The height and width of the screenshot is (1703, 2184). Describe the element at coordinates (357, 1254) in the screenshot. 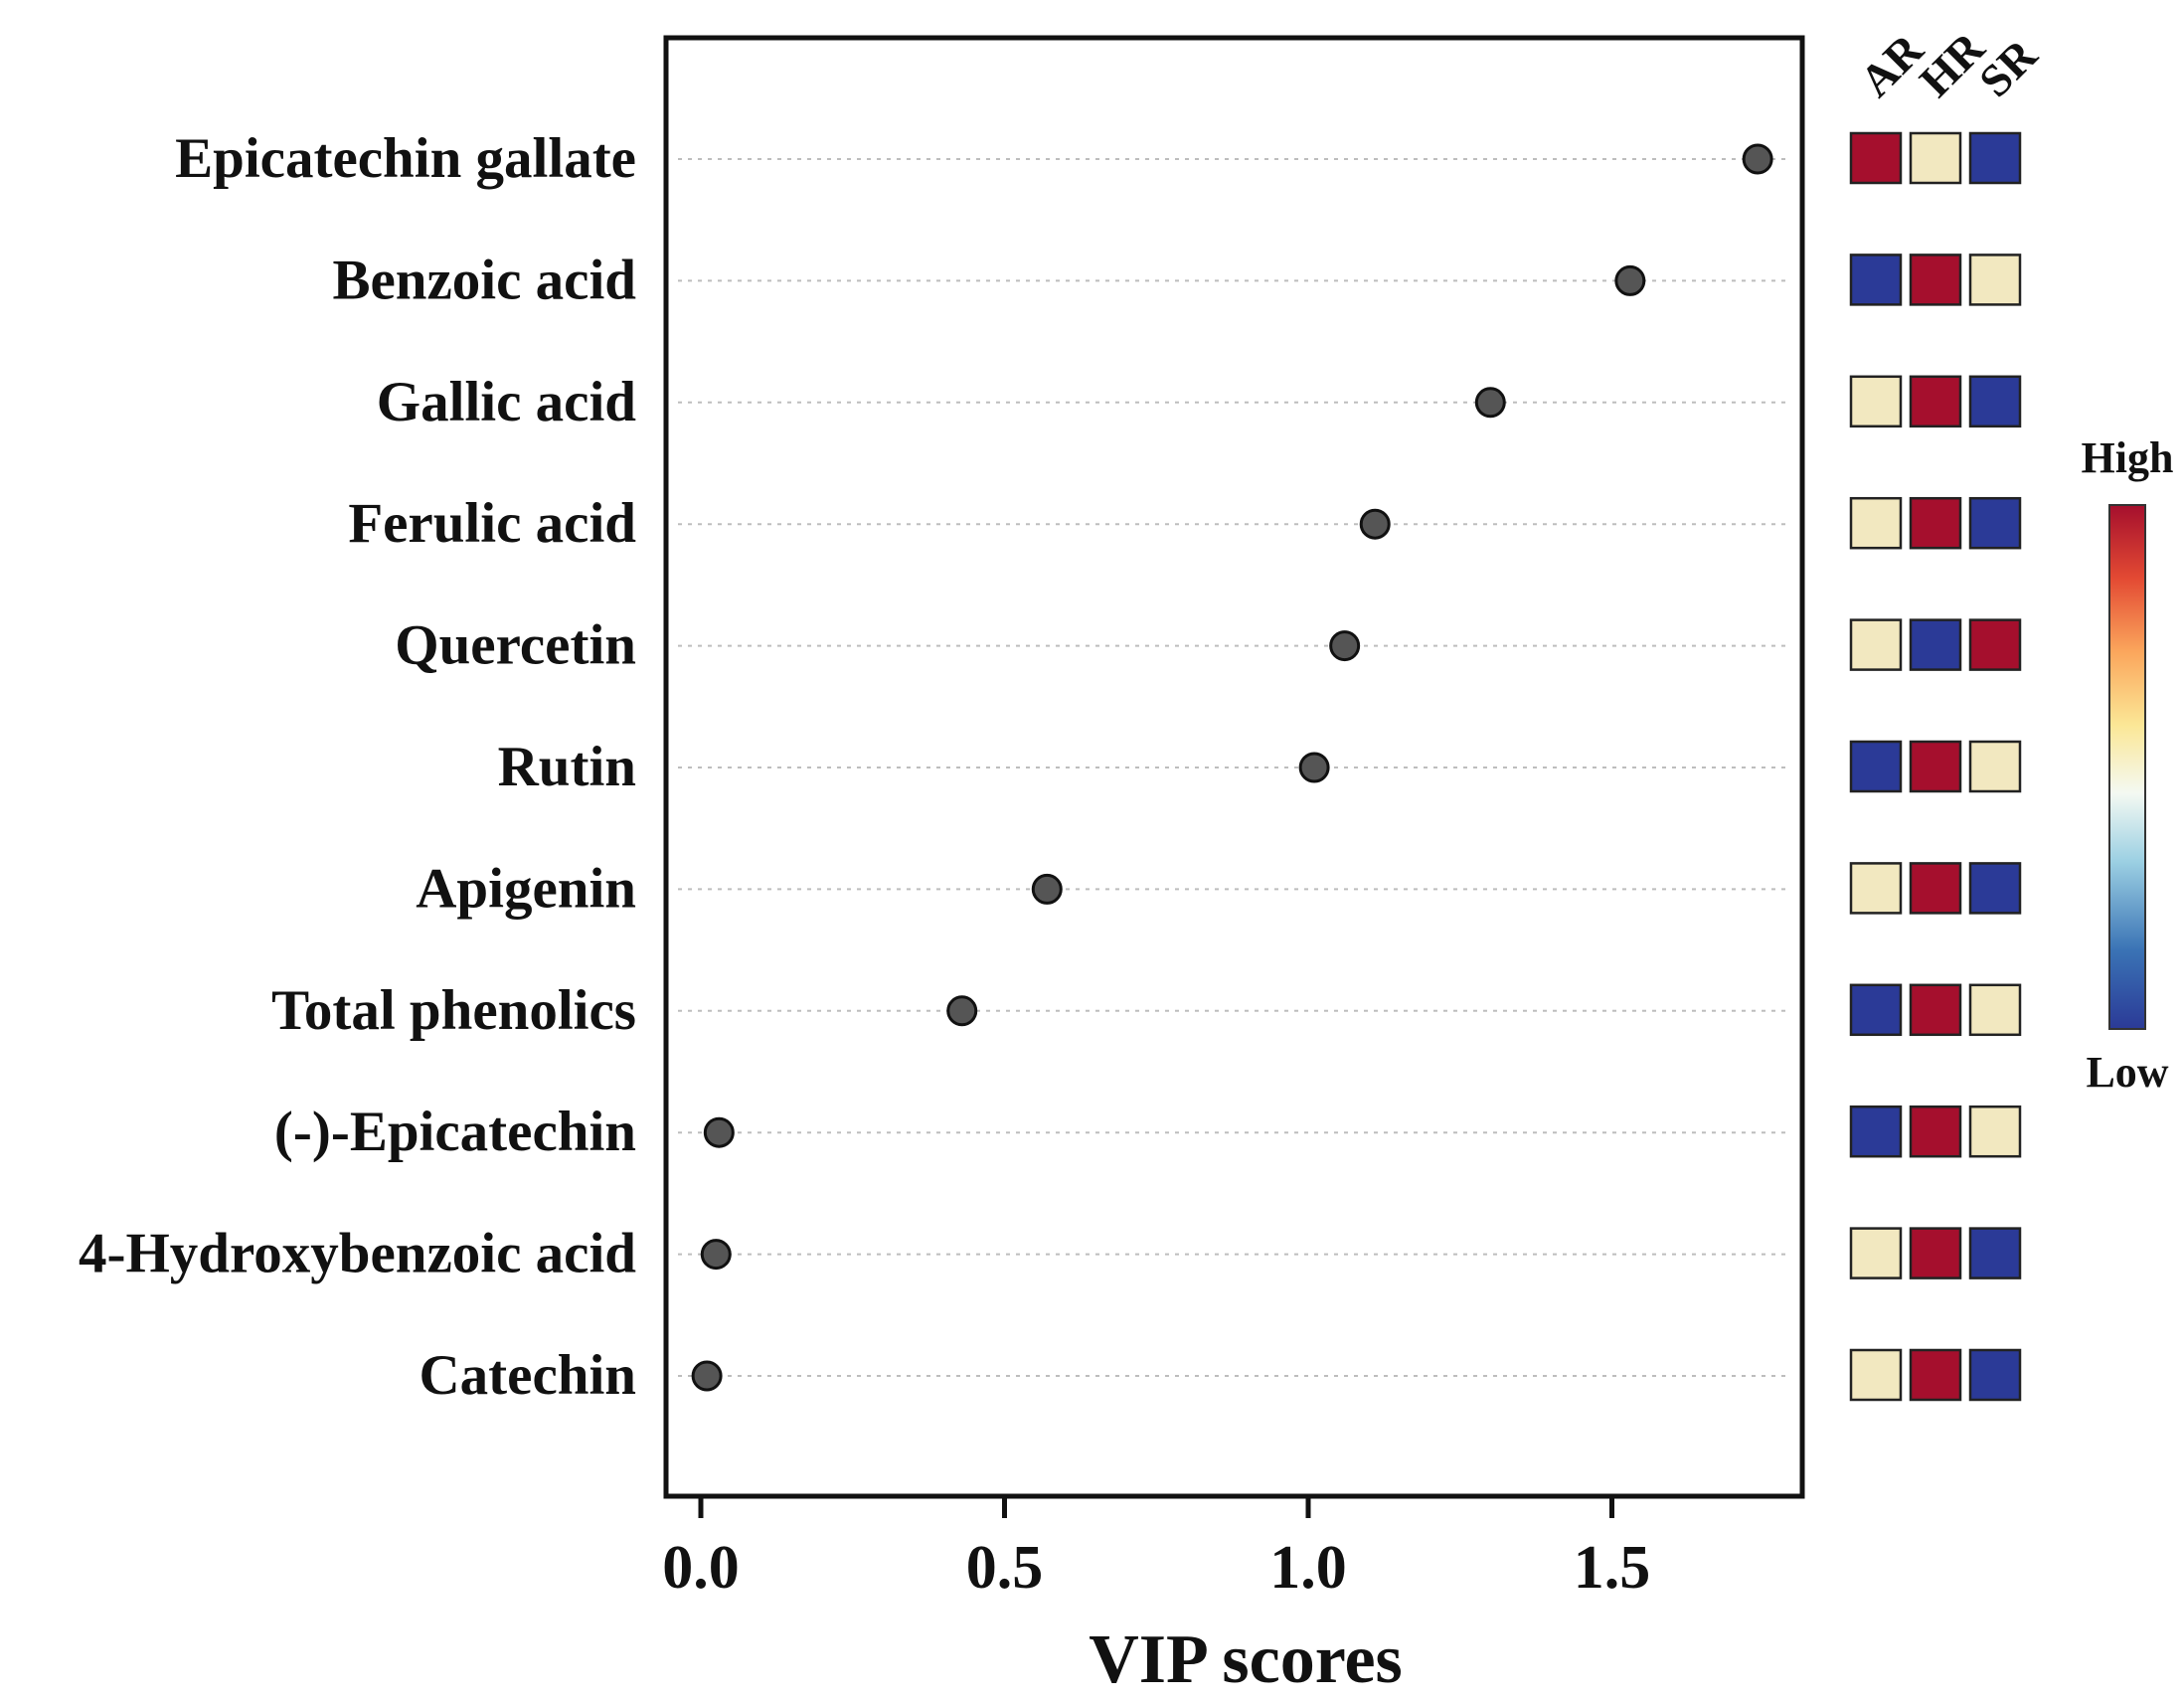

I see `y-tick-label: 4-Hydroxybenzoic acid` at that location.